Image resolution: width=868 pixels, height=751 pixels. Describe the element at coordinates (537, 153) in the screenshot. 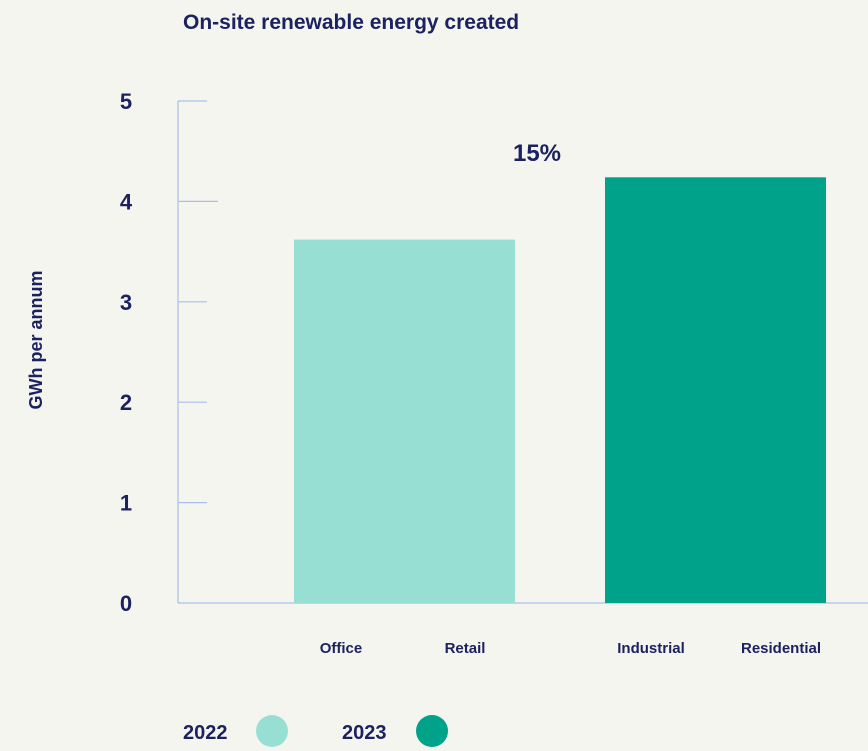

I see `change-annotation: 15%` at that location.